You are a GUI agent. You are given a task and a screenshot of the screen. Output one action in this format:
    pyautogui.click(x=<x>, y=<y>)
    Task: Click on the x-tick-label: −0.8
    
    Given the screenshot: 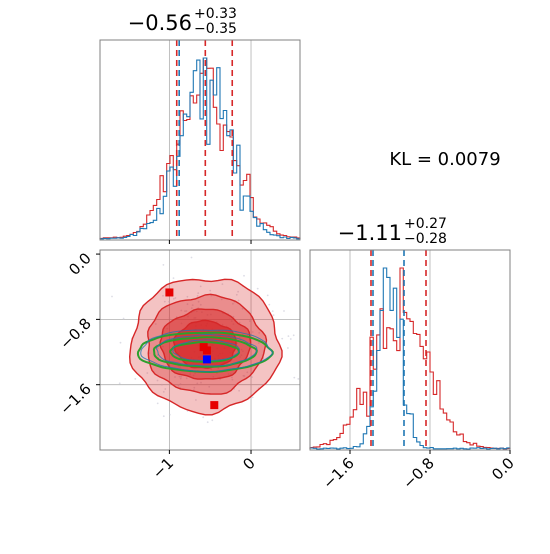 What is the action you would take?
    pyautogui.click(x=418, y=473)
    